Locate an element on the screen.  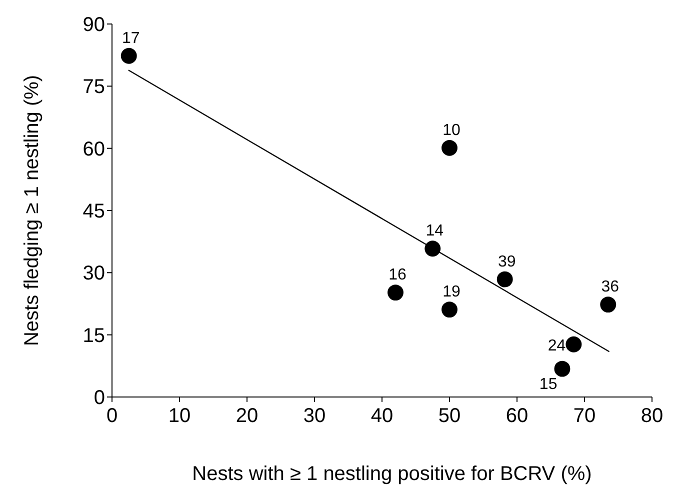
y-tick-label: 90 is located at coordinates (93, 25).